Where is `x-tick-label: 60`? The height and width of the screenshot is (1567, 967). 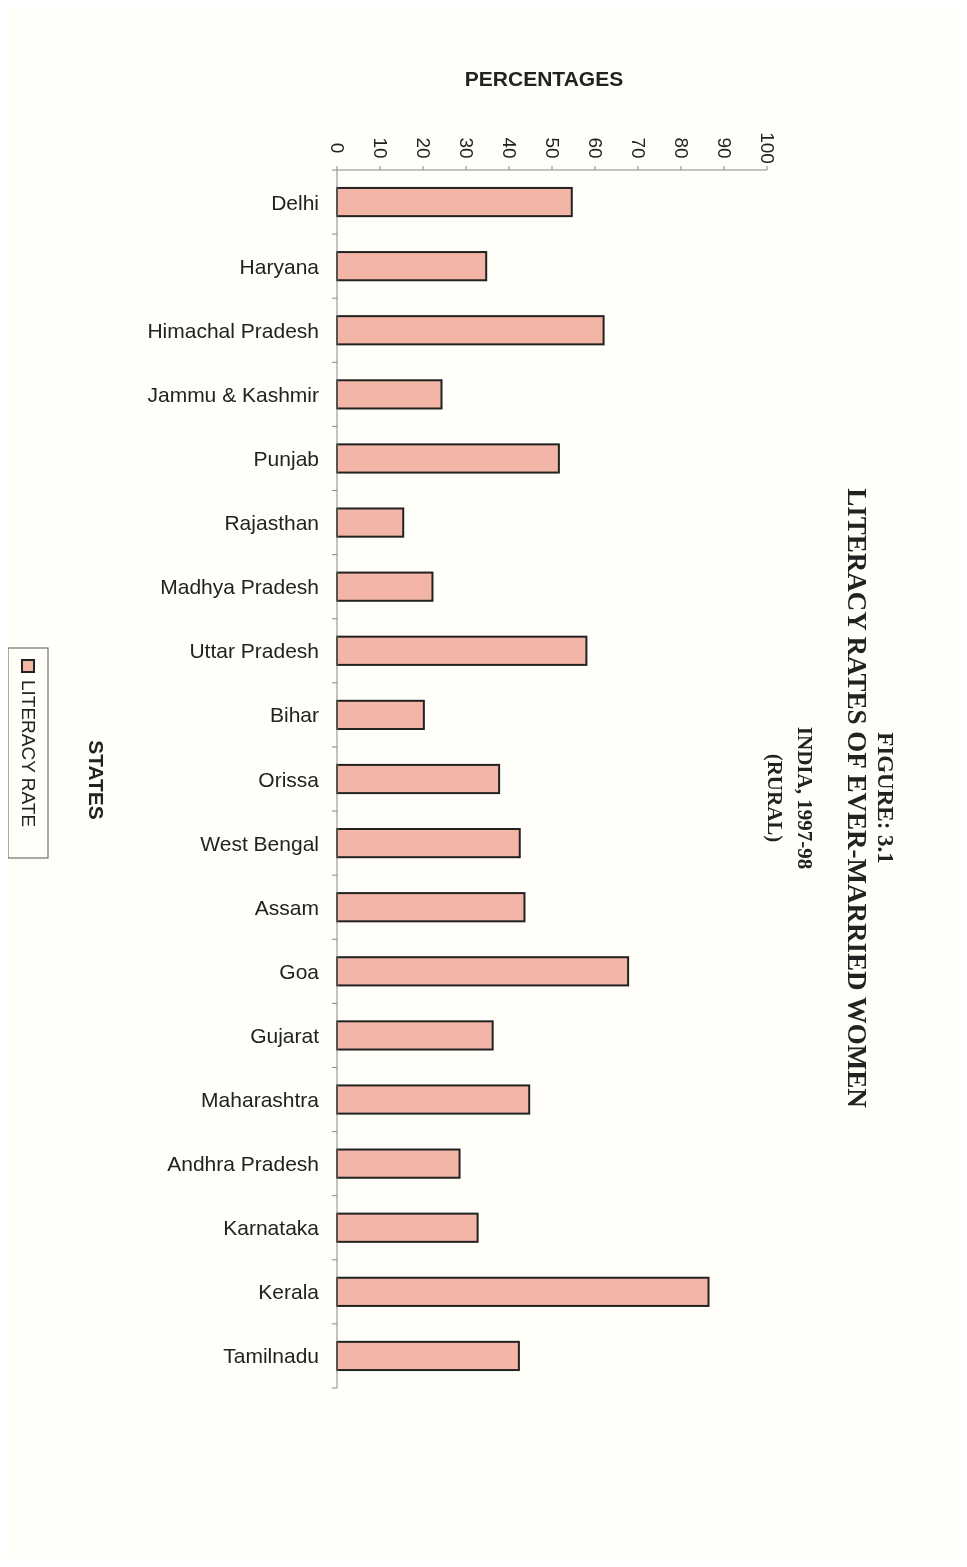
x-tick-label: 60 is located at coordinates (595, 148).